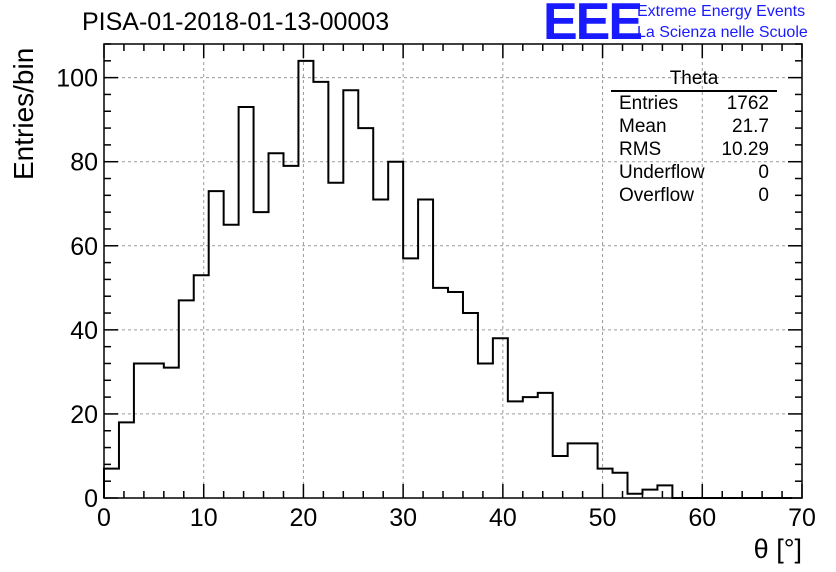 Image resolution: width=836 pixels, height=572 pixels. Describe the element at coordinates (656, 195) in the screenshot. I see `stats-label: Overflow` at that location.